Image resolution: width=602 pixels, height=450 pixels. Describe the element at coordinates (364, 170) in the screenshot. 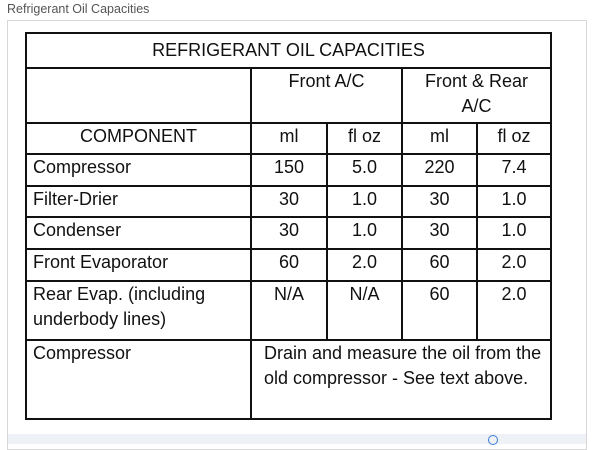

I see `cell: 5.0` at that location.